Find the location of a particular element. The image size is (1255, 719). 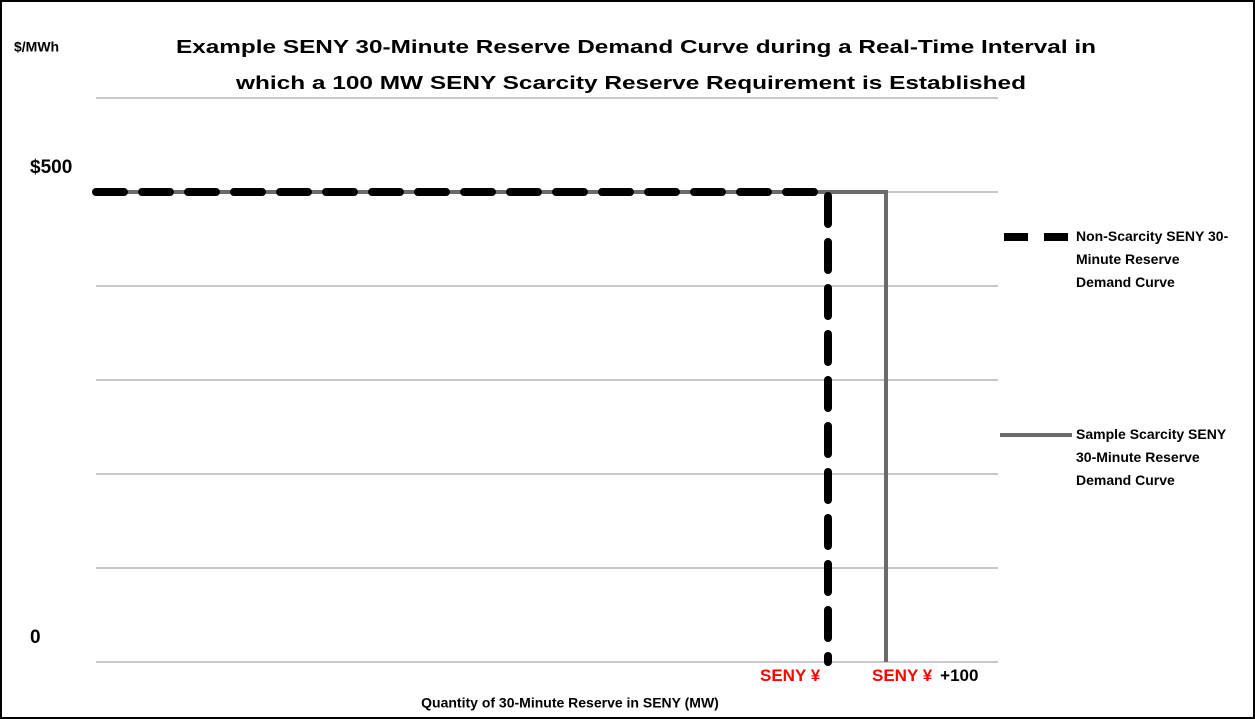

x-tick-label-part: +100 is located at coordinates (959, 675).